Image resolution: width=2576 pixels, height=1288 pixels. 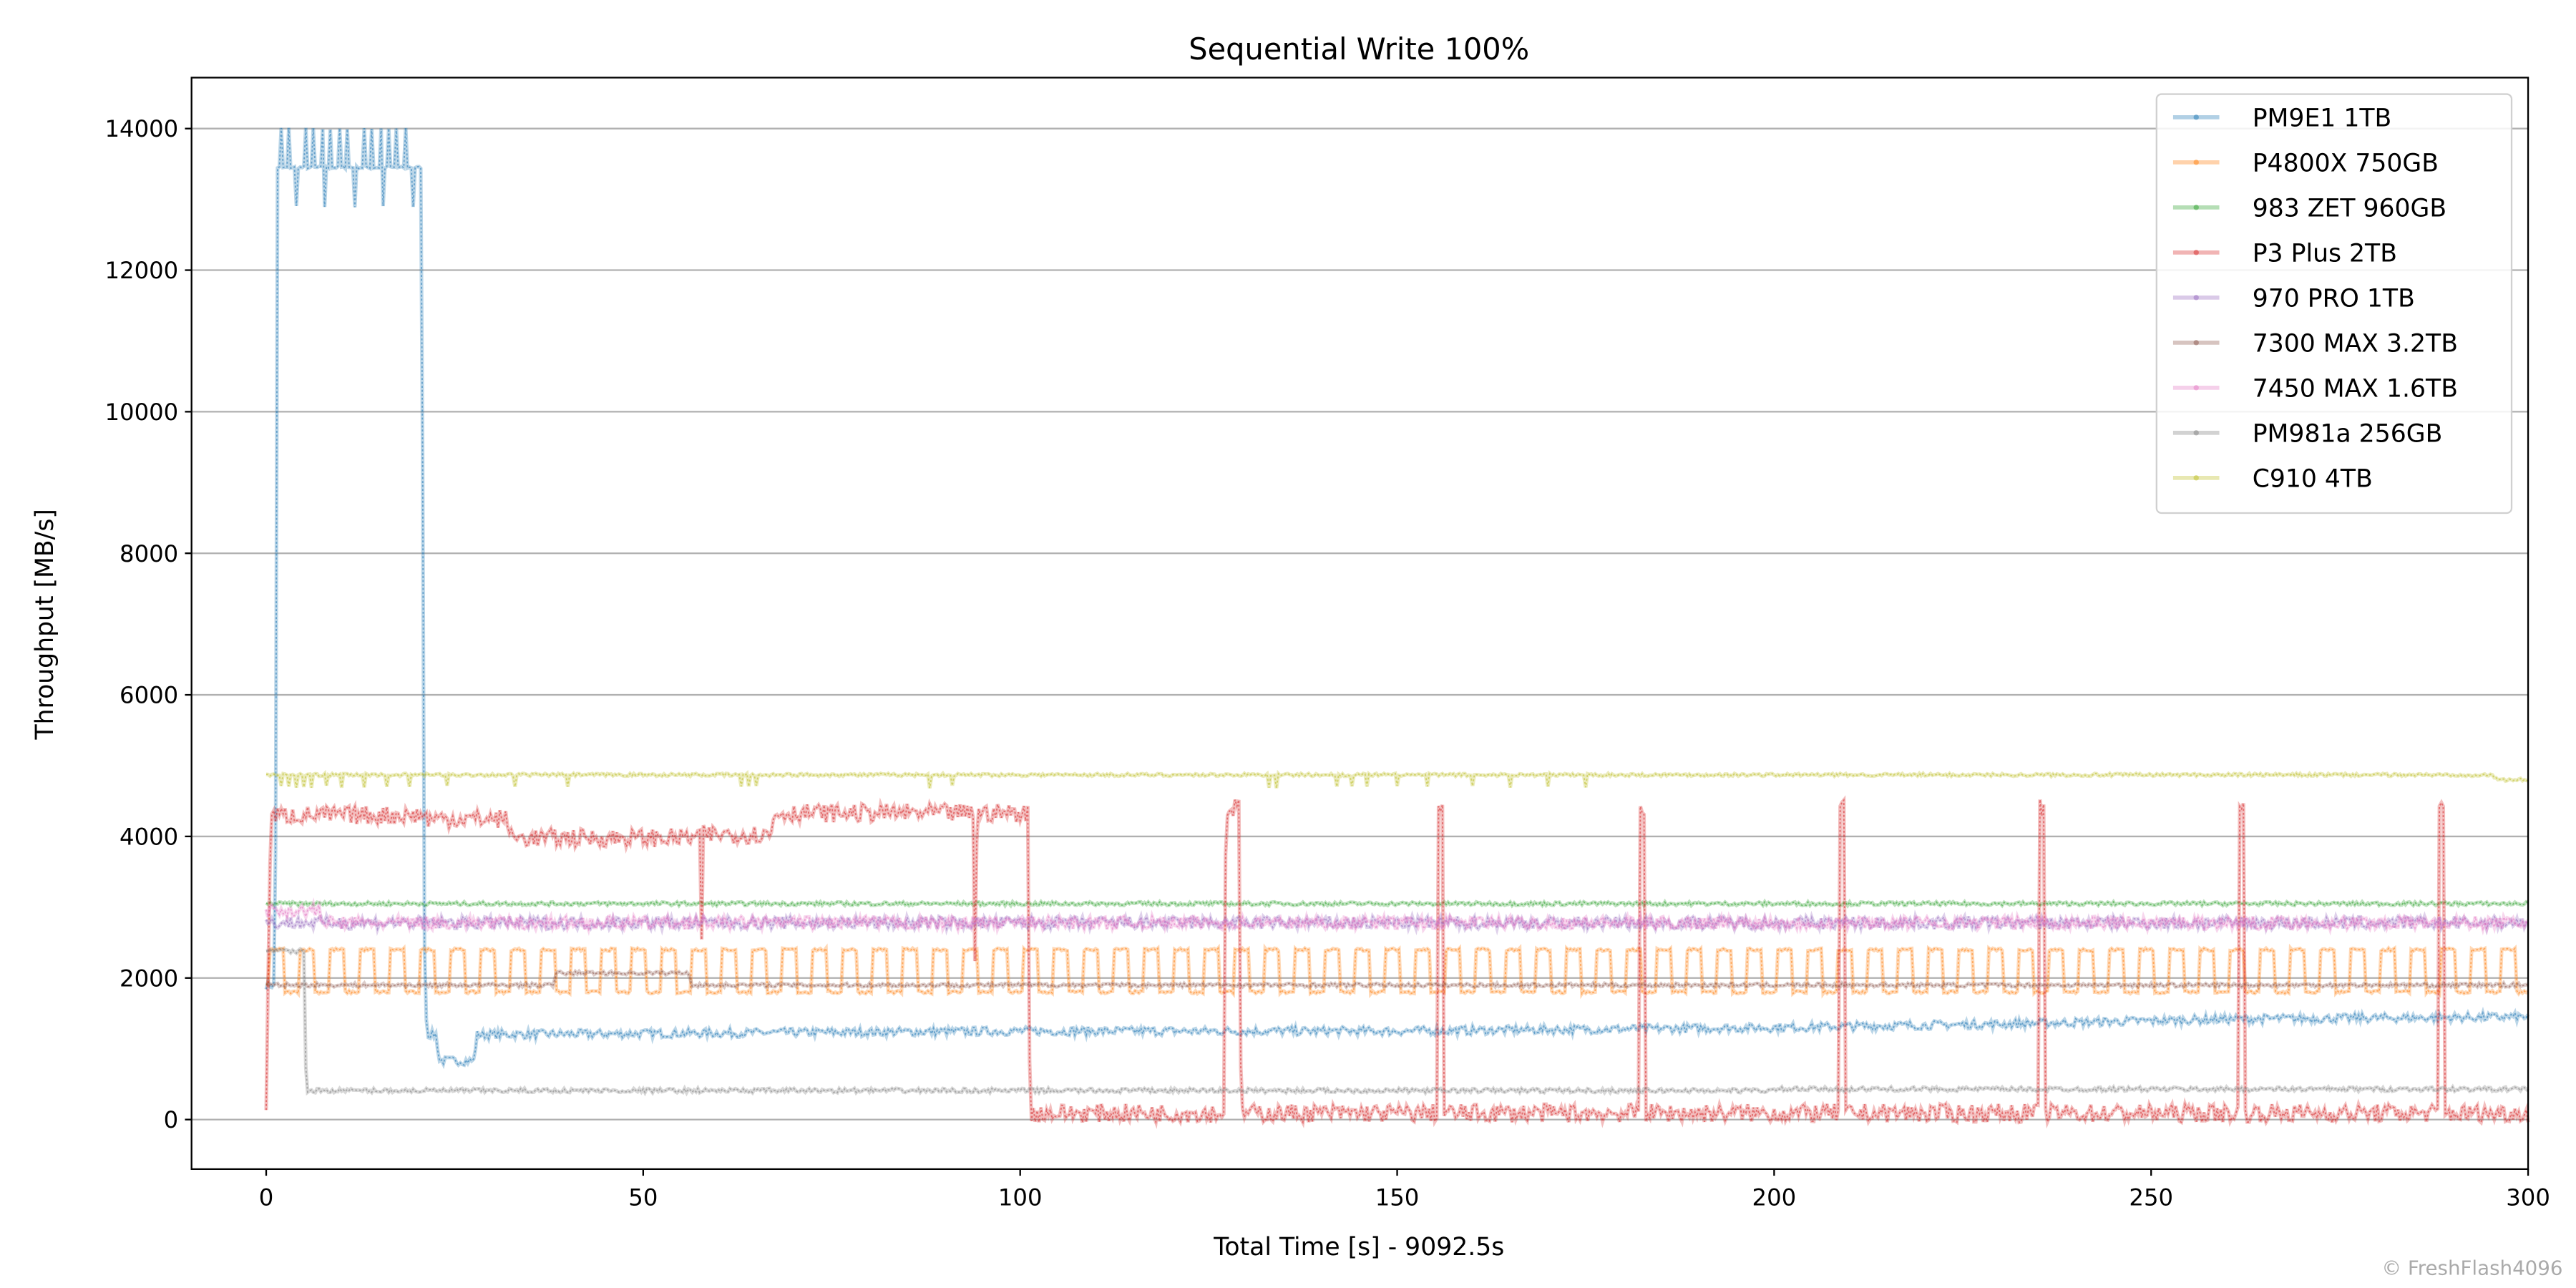 What do you see at coordinates (2348, 434) in the screenshot?
I see `legend-label: PM981a 256GB` at bounding box center [2348, 434].